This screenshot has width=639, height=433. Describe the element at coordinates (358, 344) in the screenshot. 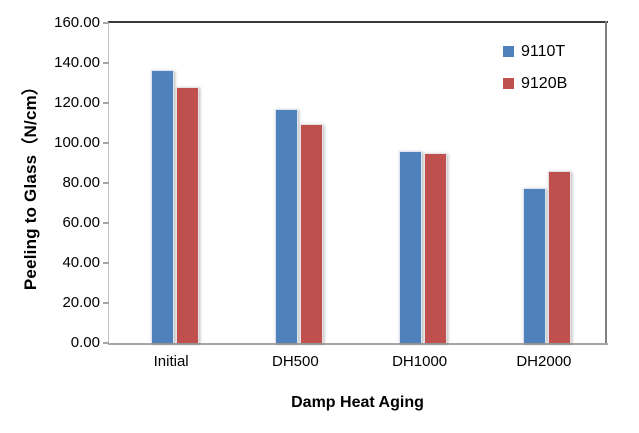

I see `x-axis-line` at that location.